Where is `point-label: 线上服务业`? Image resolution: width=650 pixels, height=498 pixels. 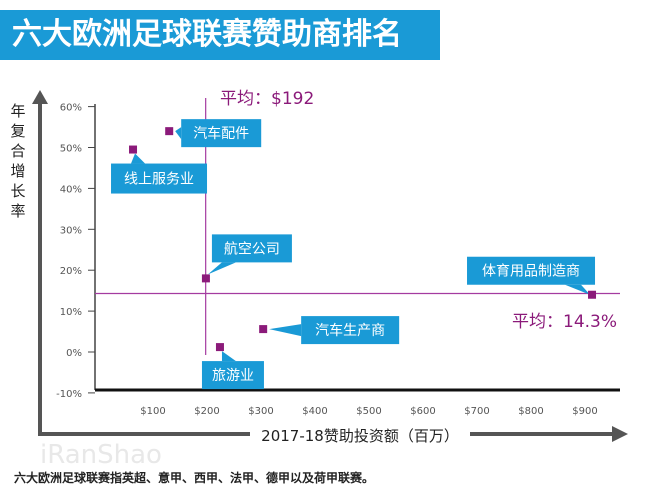
point-label: 线上服务业 is located at coordinates (159, 180).